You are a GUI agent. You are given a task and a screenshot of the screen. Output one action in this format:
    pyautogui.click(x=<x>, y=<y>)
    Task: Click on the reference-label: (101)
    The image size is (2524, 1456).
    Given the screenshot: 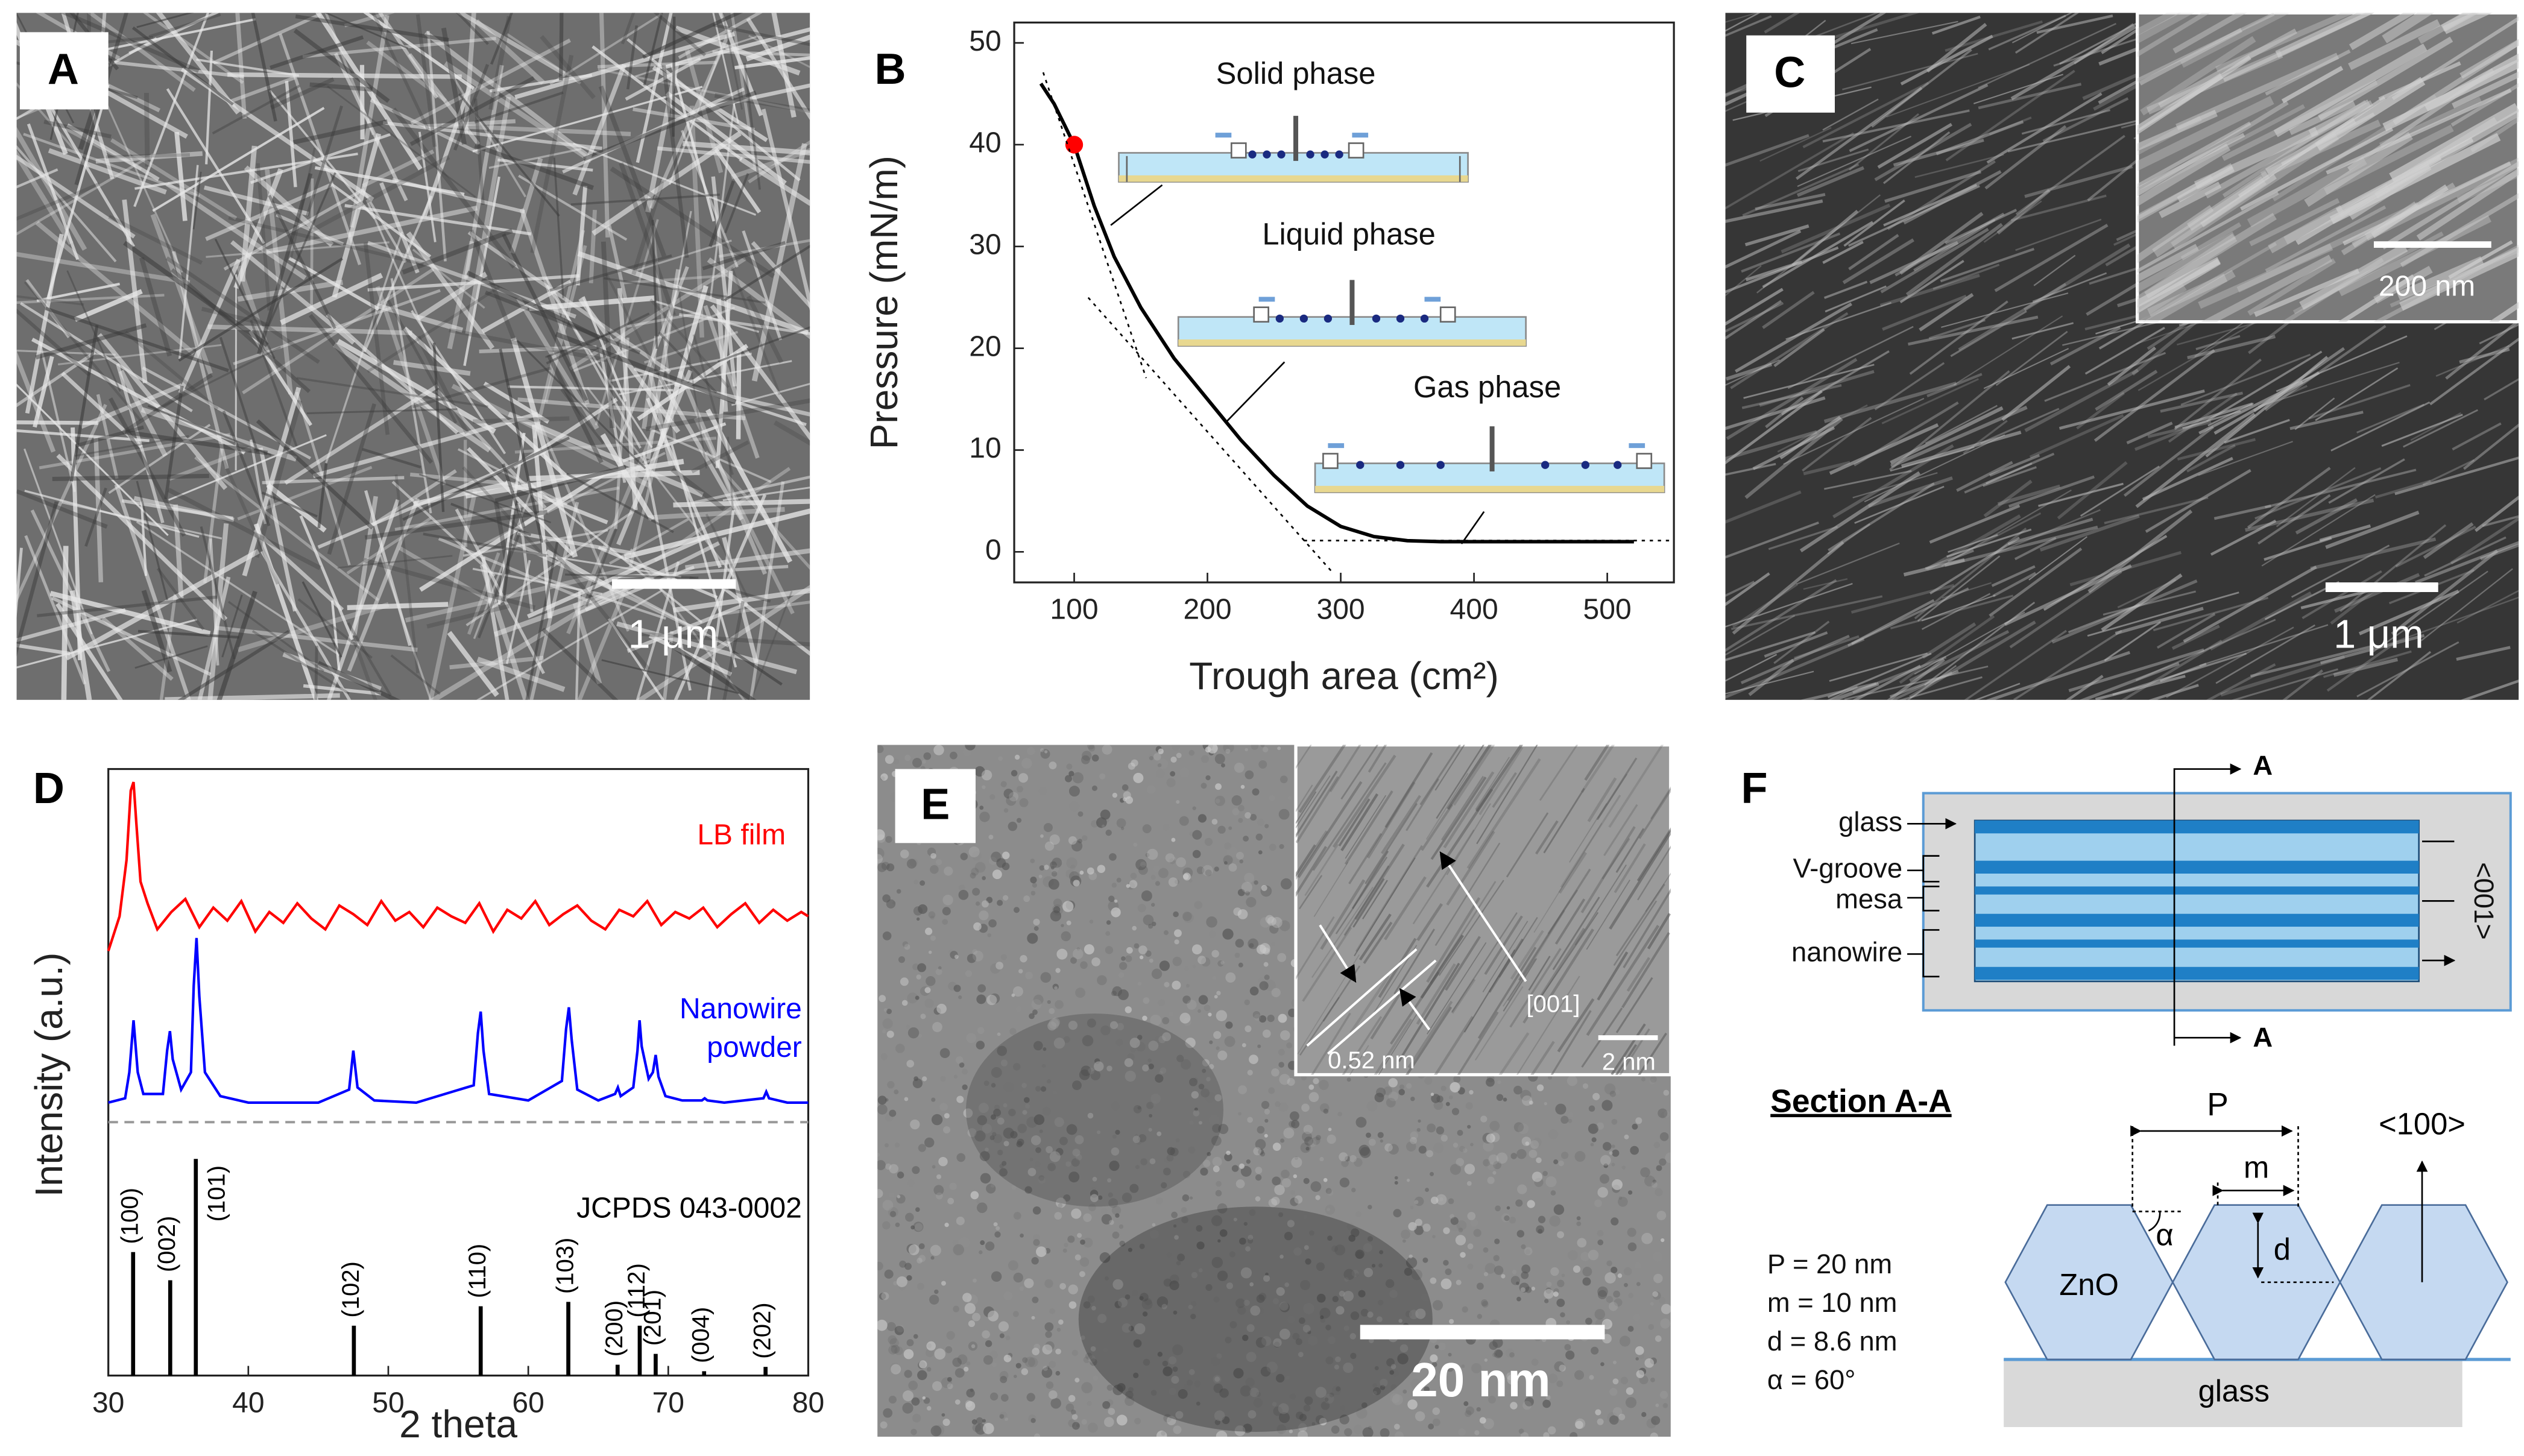 What is the action you would take?
    pyautogui.click(x=217, y=1193)
    